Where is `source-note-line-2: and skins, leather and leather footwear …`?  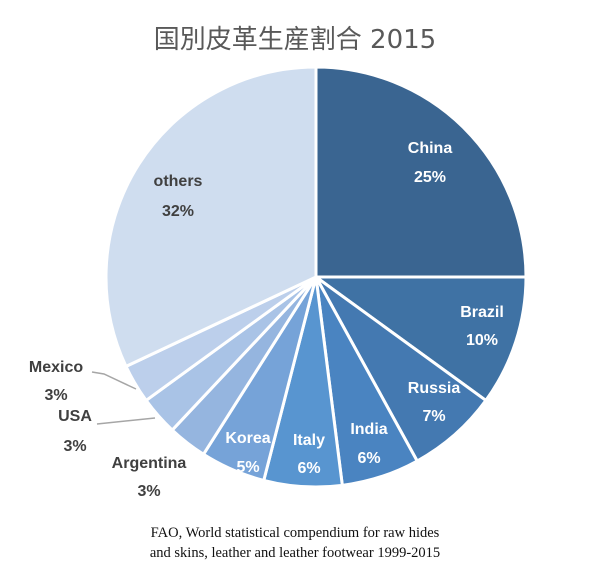 source-note-line-2: and skins, leather and leather footwear … is located at coordinates (295, 553).